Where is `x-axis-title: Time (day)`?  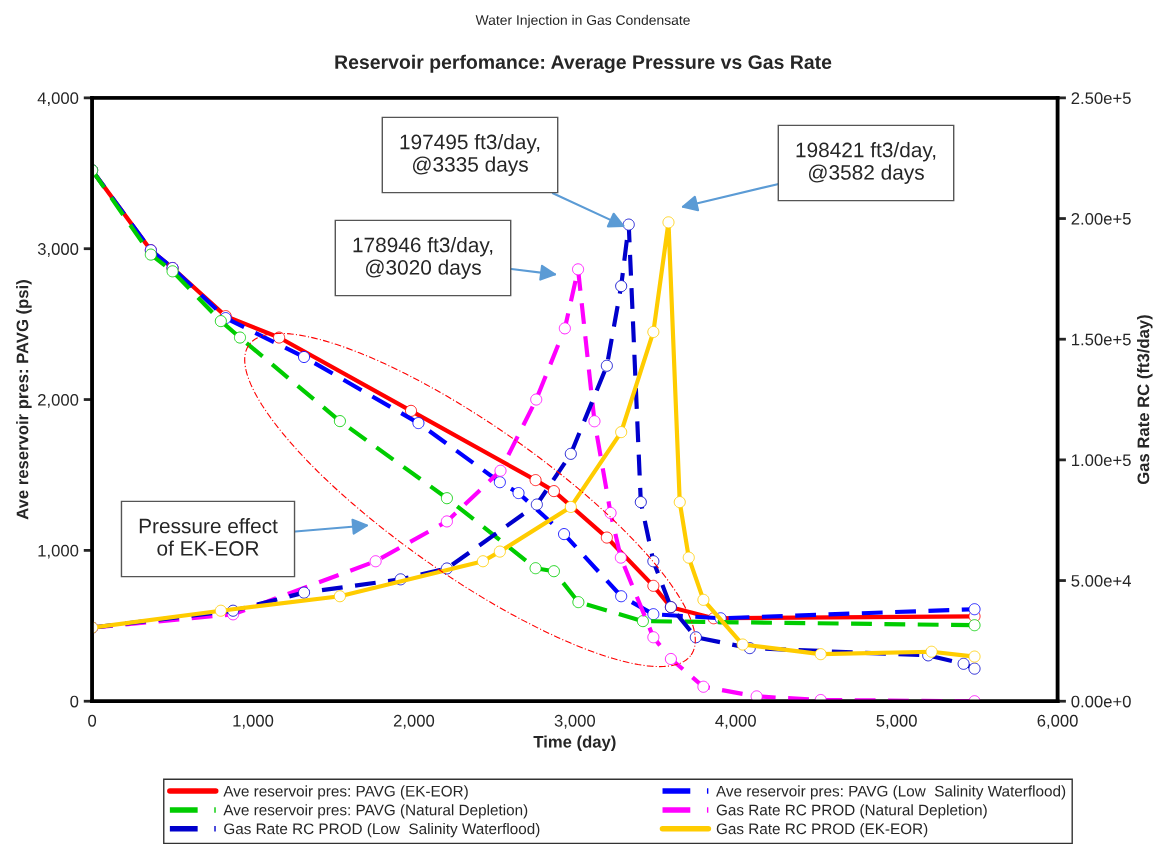 x-axis-title: Time (day) is located at coordinates (574, 743).